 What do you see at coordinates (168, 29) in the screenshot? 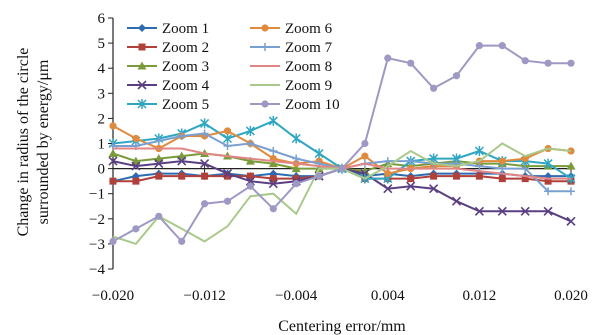
I see `legend-item-zoom-1: Zoom 1` at bounding box center [168, 29].